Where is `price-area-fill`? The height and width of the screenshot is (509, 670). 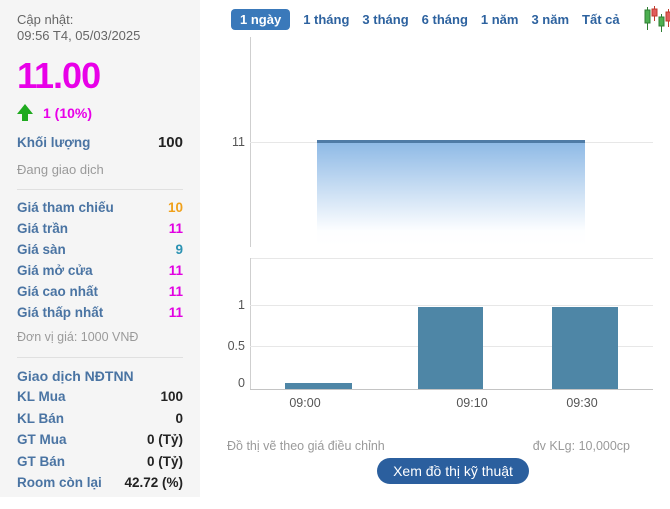 price-area-fill is located at coordinates (451, 194).